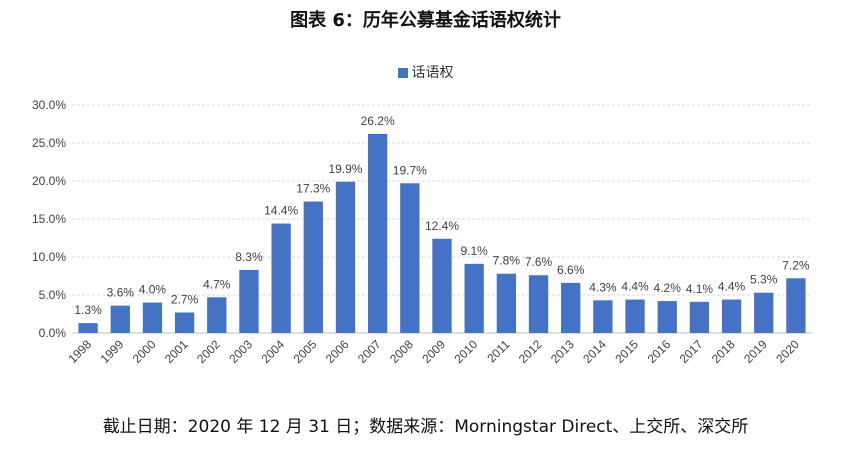 The width and height of the screenshot is (851, 458). What do you see at coordinates (571, 270) in the screenshot?
I see `data-label-2013: 6.6%` at bounding box center [571, 270].